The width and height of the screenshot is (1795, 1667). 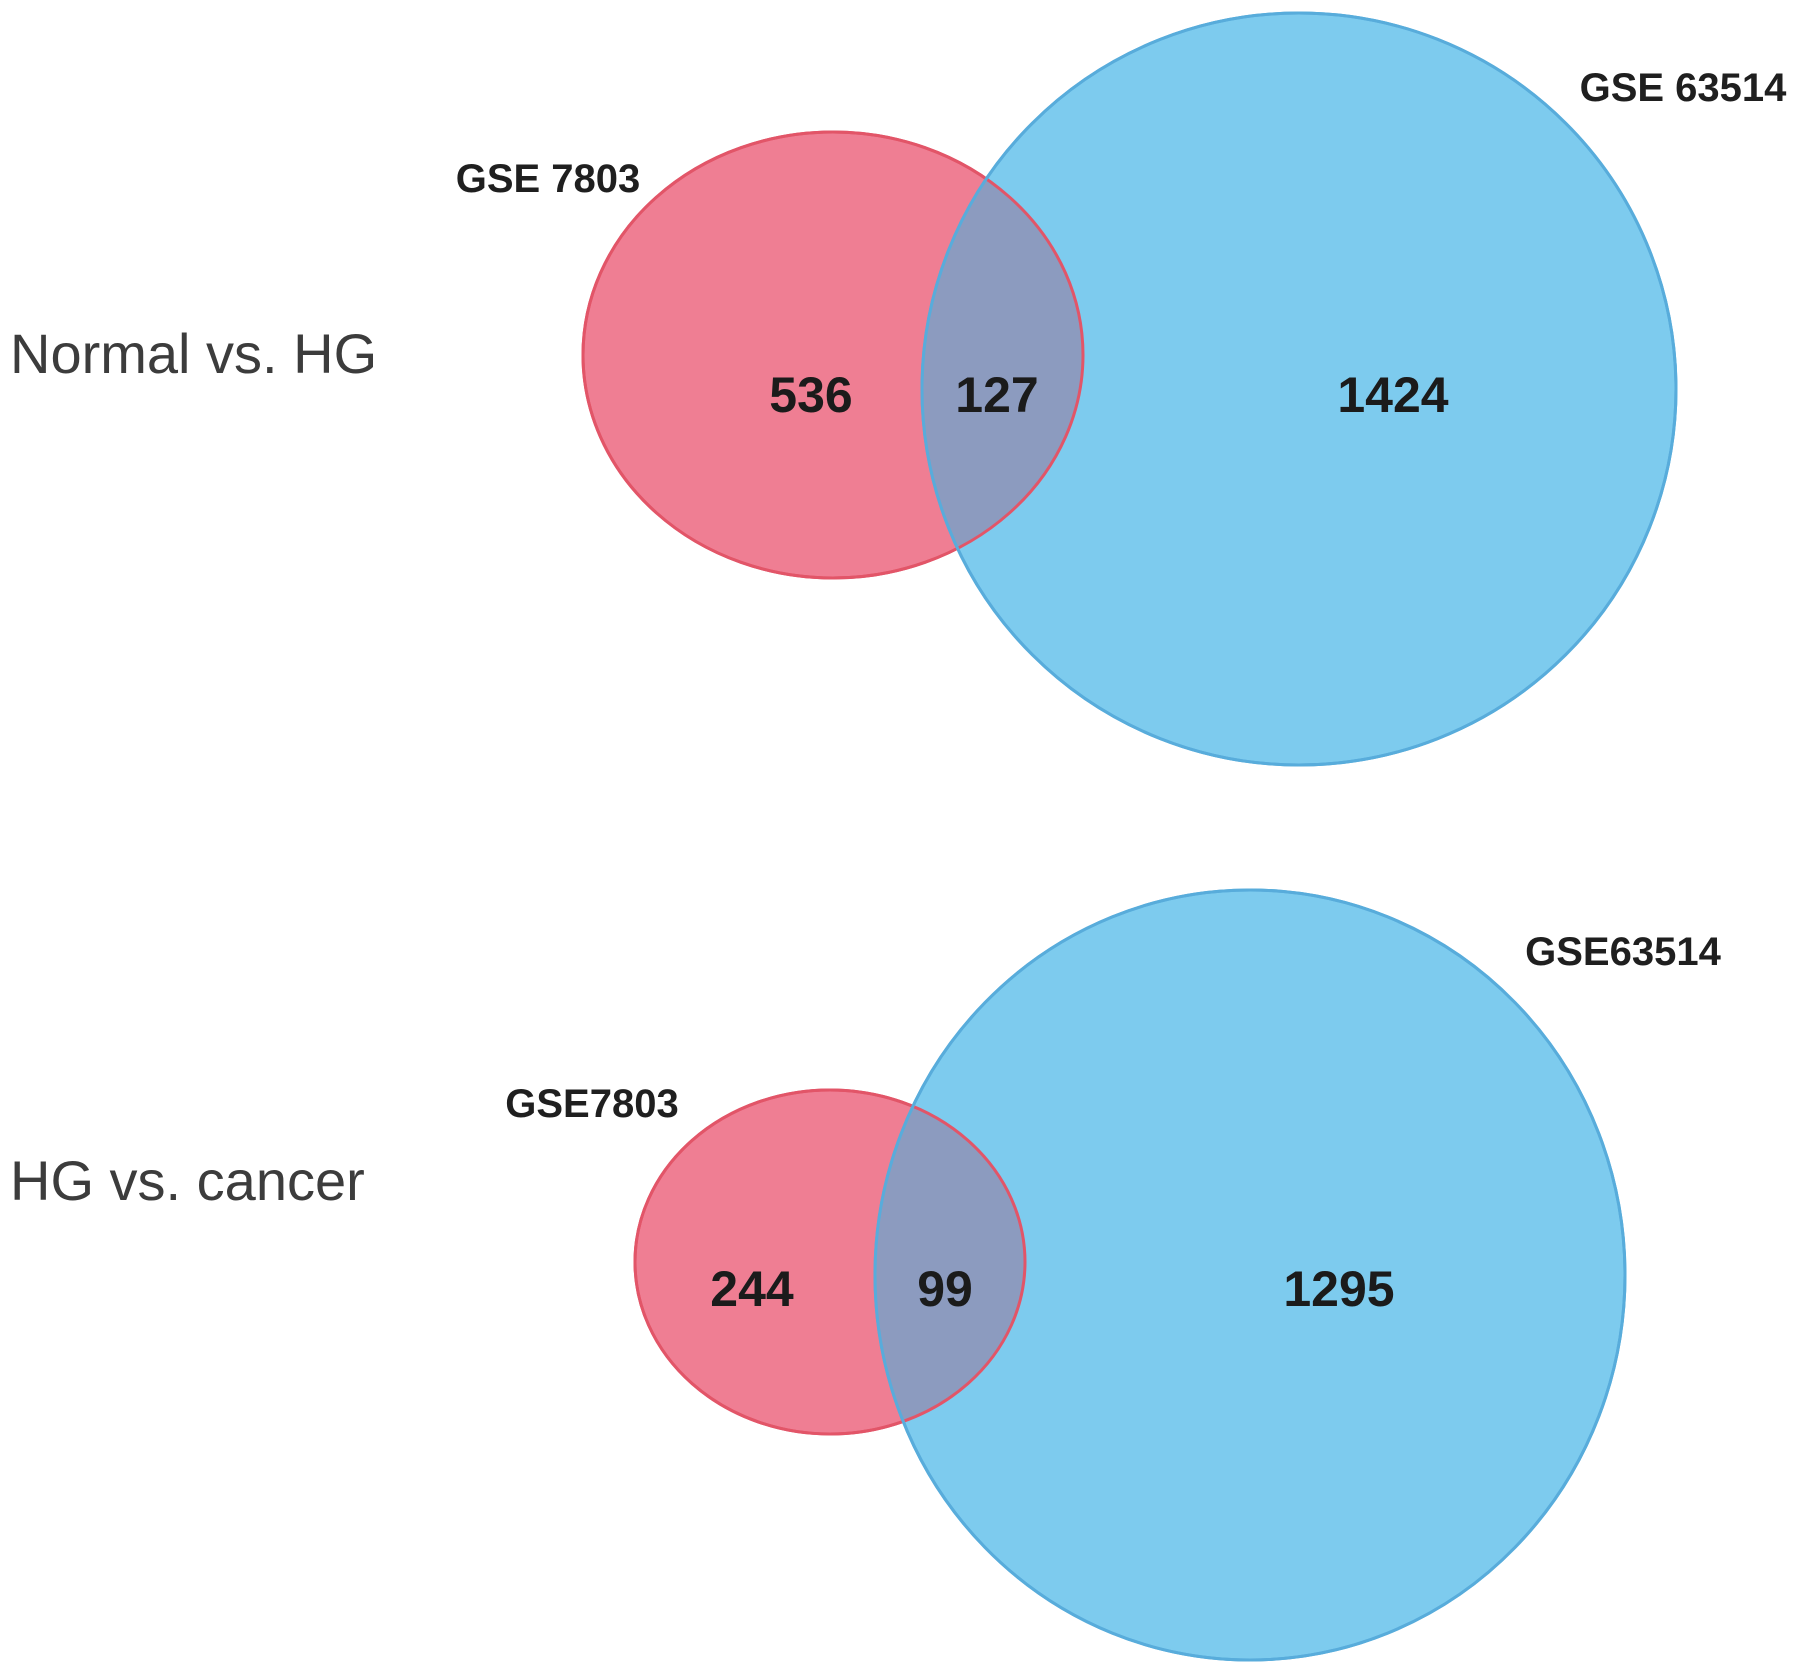 What do you see at coordinates (187, 1180) in the screenshot?
I see `venn-bottom-row-label: HG vs. cancer` at bounding box center [187, 1180].